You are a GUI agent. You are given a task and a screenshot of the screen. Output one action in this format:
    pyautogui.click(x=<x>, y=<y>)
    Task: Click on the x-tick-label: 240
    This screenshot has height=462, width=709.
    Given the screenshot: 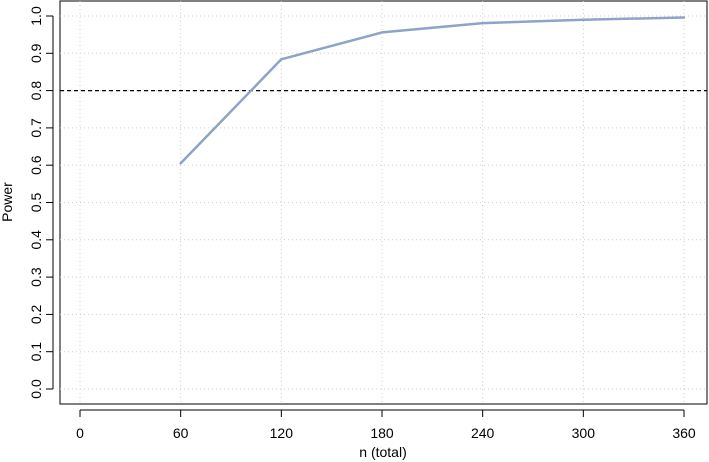 What is the action you would take?
    pyautogui.click(x=483, y=433)
    